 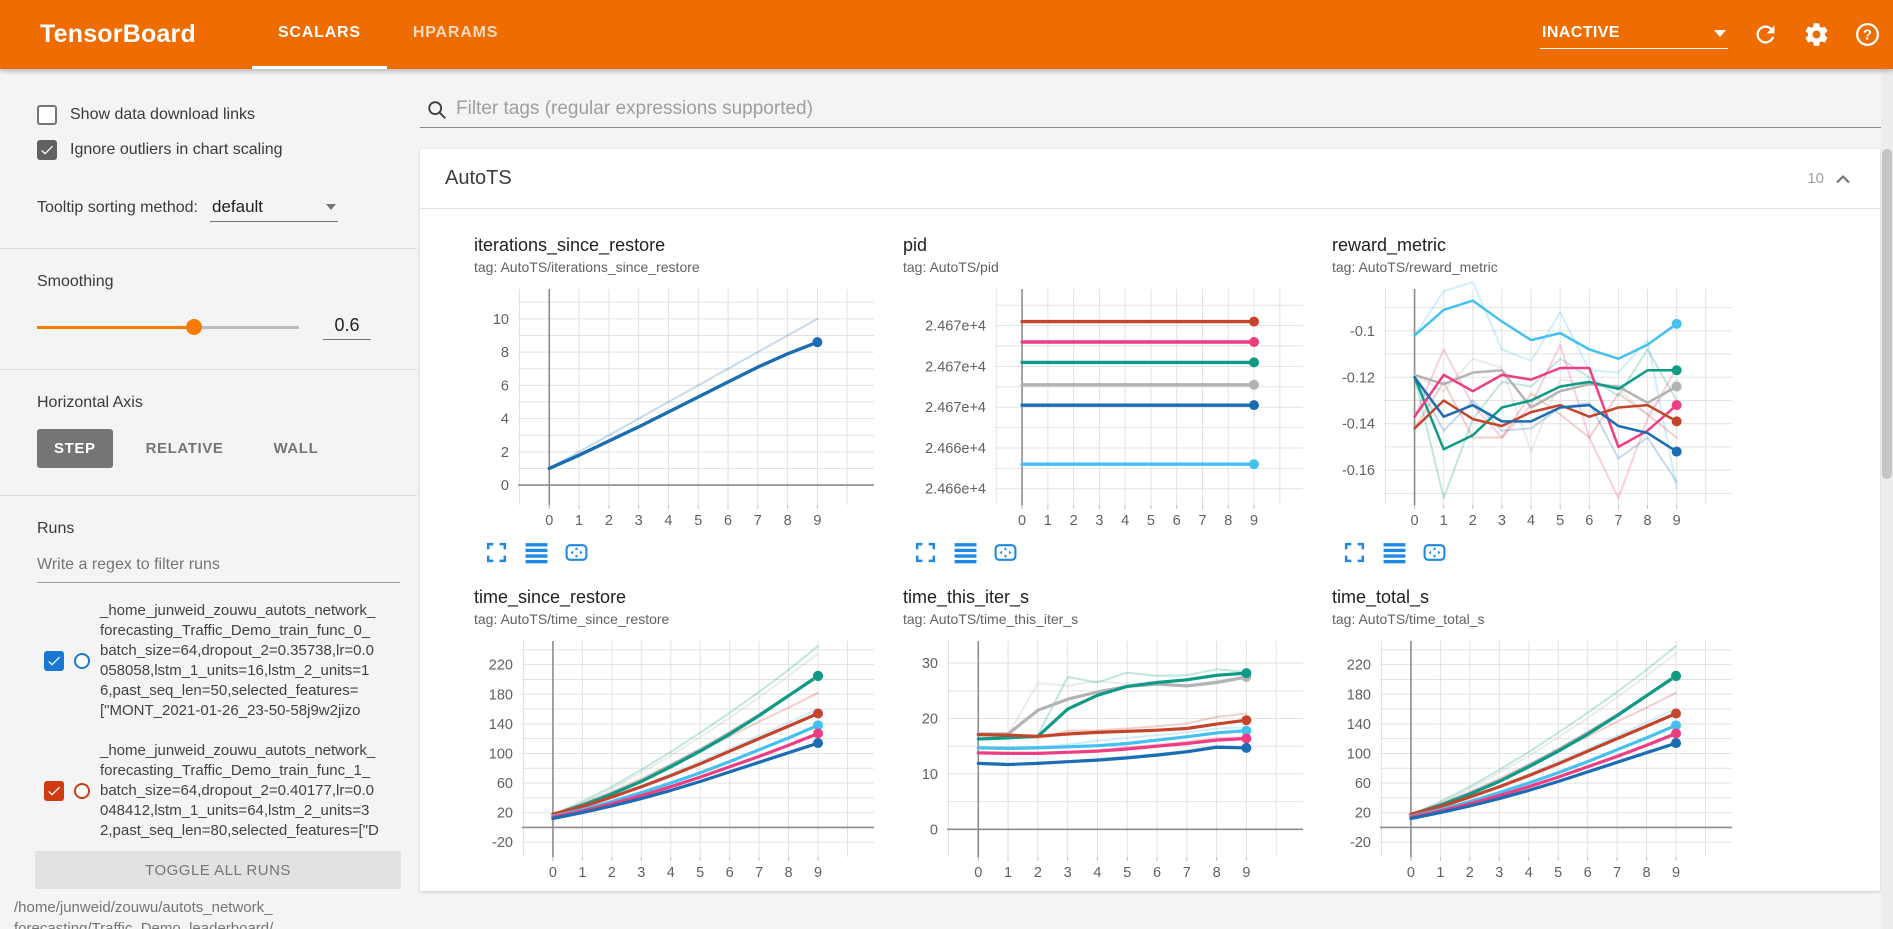 What do you see at coordinates (1765, 34) in the screenshot?
I see `refresh-icon` at bounding box center [1765, 34].